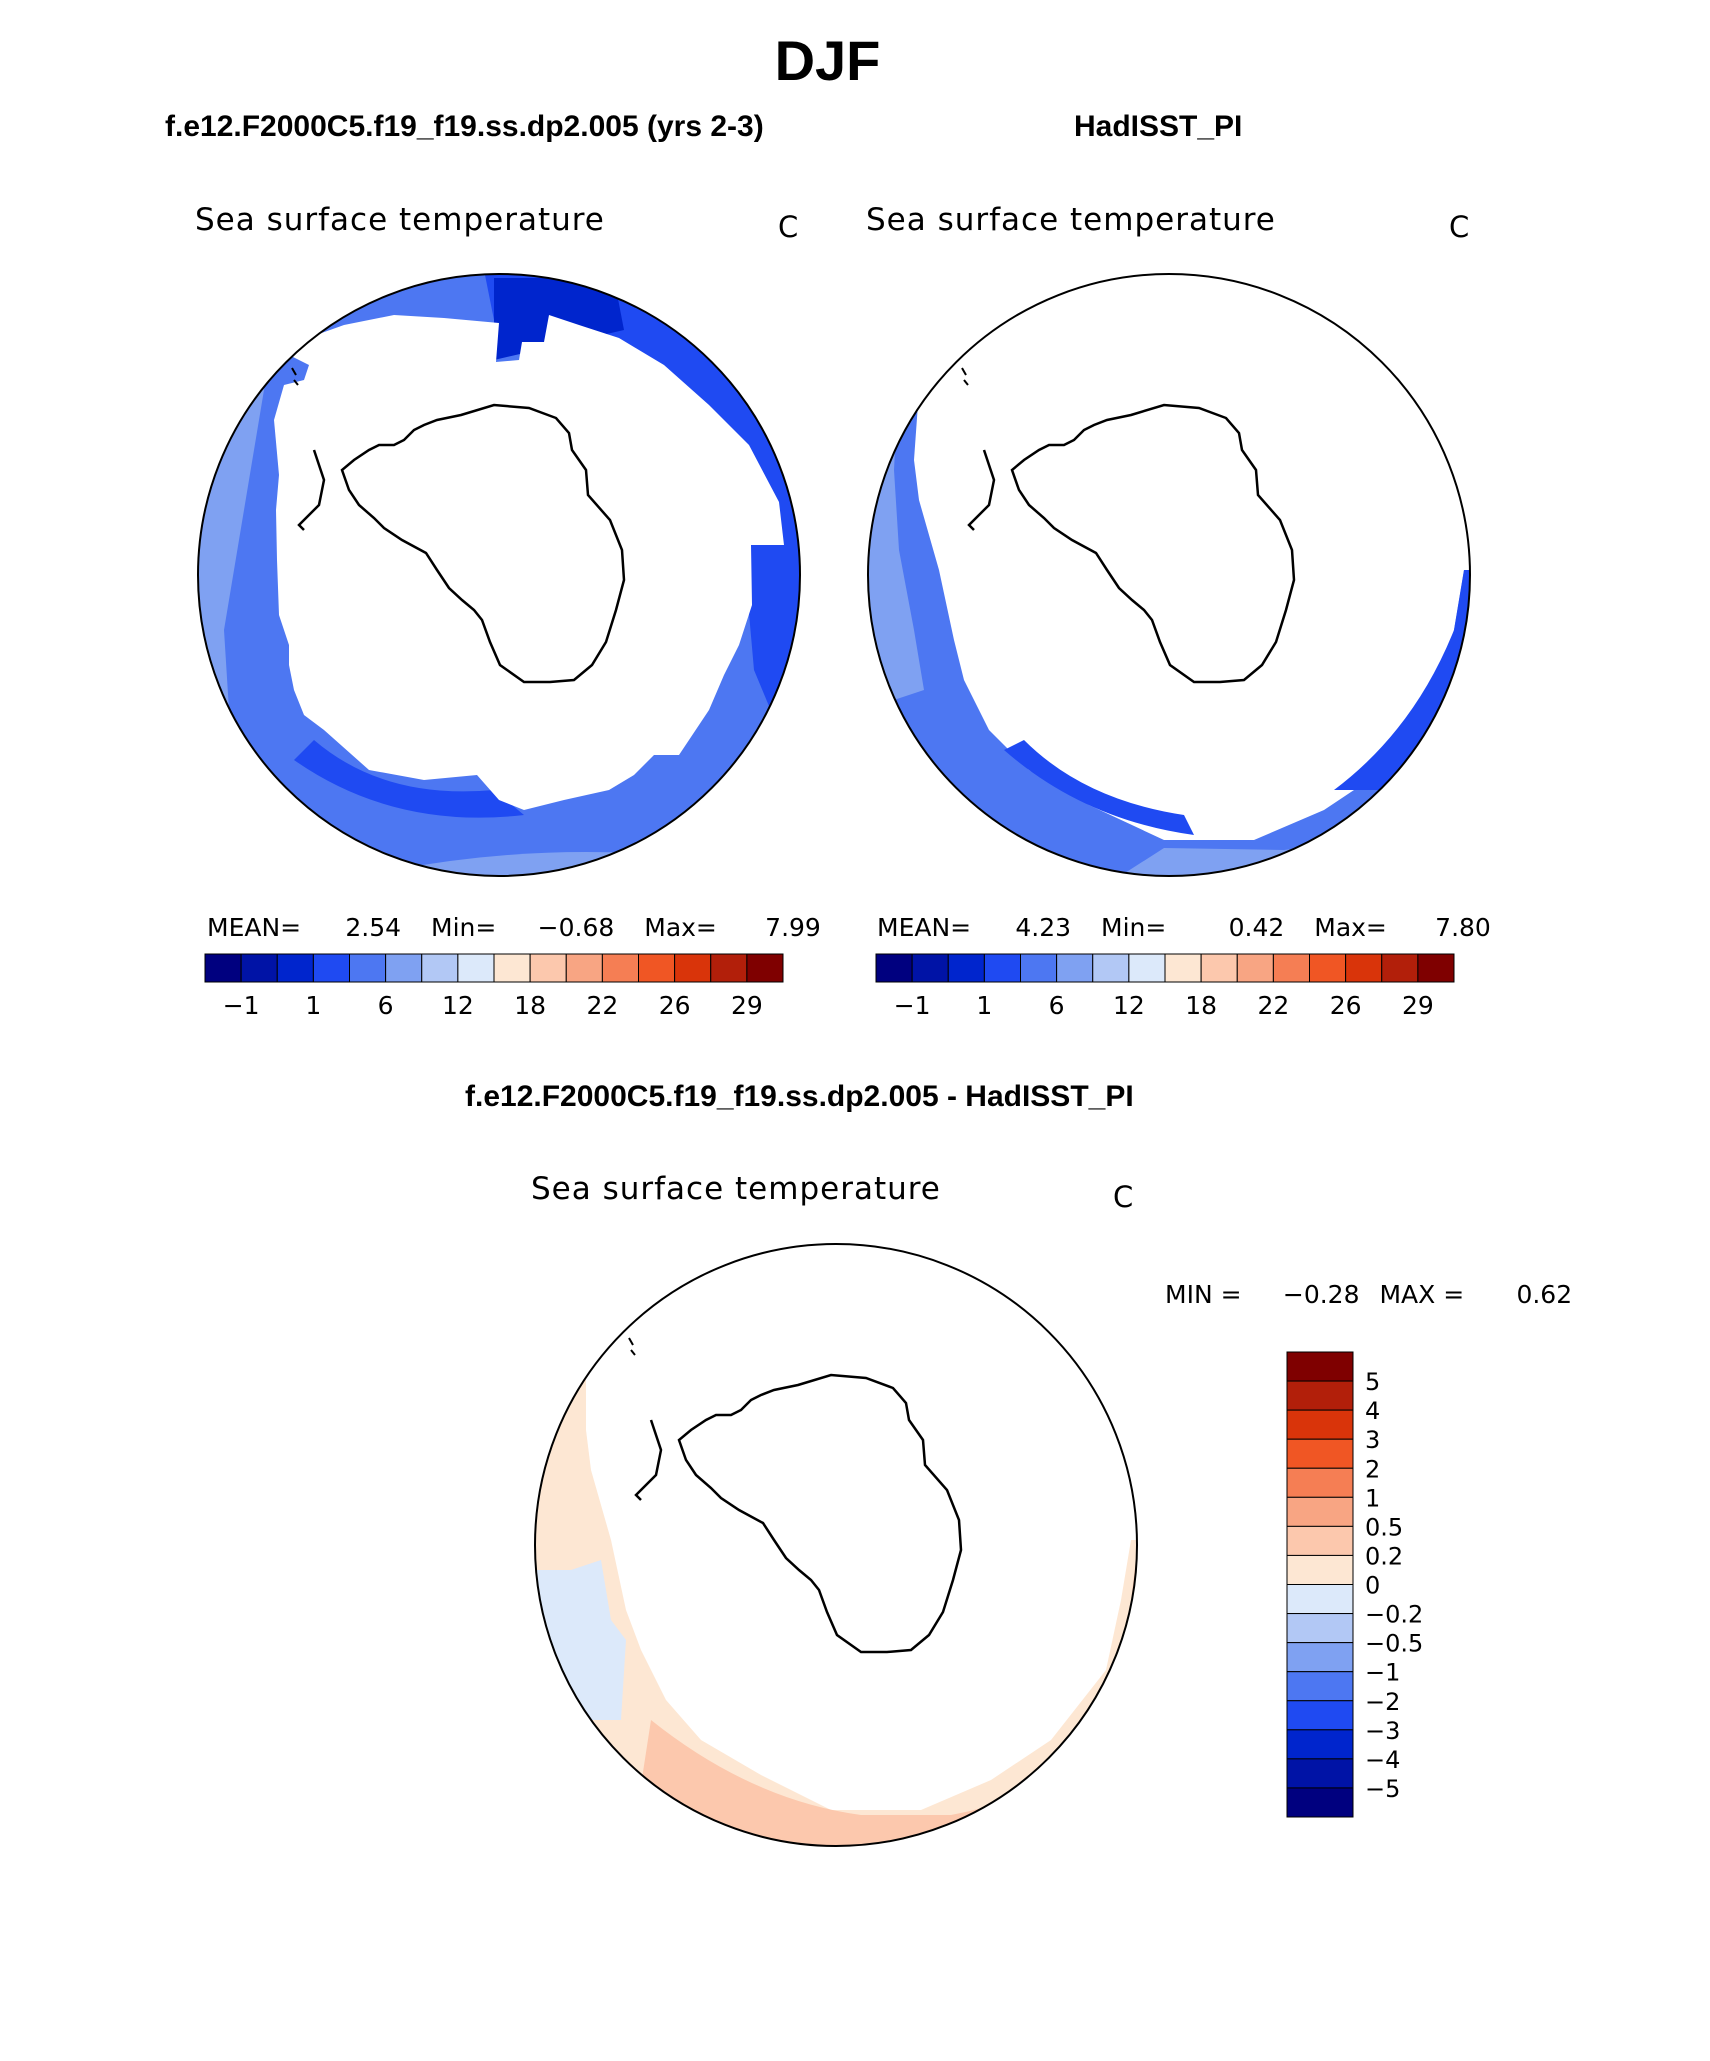 This screenshot has height=2061, width=1710. What do you see at coordinates (295, 376) in the screenshot?
I see `model-islands-outline` at bounding box center [295, 376].